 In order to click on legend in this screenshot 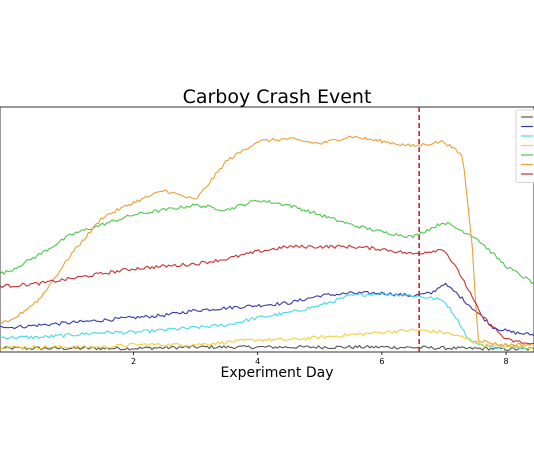, I will do `click(524, 146)`.